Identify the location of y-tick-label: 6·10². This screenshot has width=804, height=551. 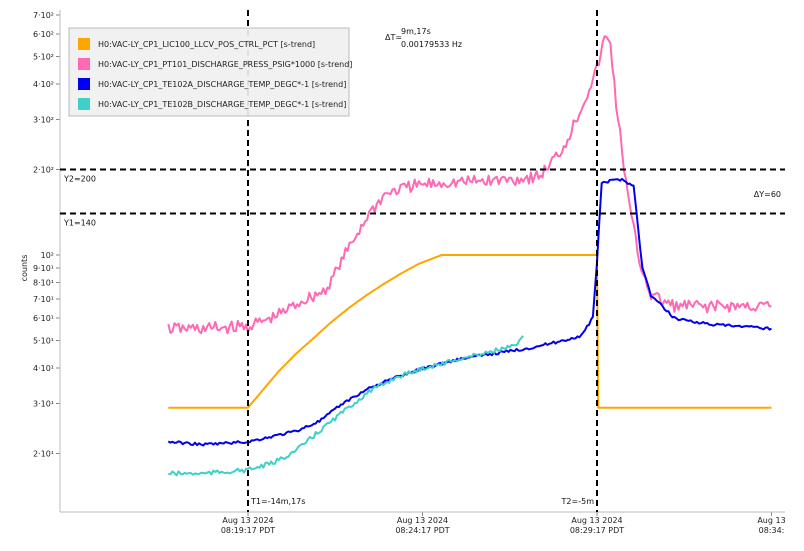
(43, 34).